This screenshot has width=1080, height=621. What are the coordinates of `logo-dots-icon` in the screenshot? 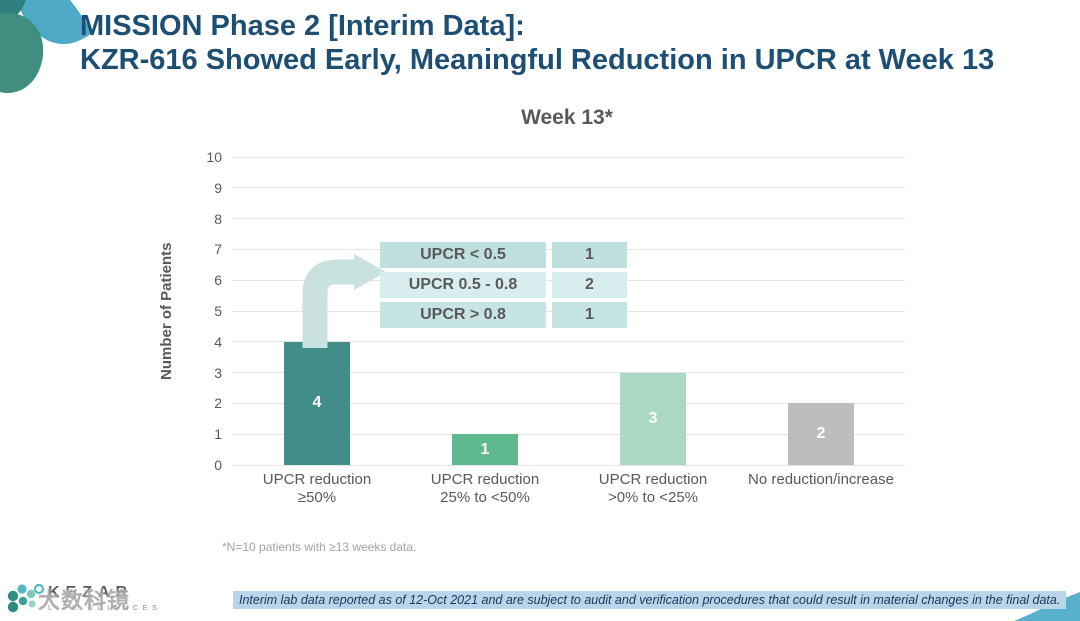 It's located at (26, 598).